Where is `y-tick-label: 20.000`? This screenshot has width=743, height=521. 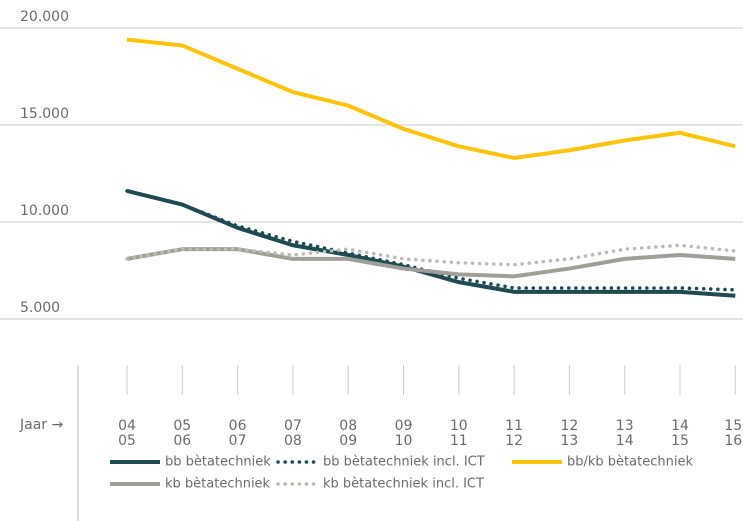 y-tick-label: 20.000 is located at coordinates (44, 17).